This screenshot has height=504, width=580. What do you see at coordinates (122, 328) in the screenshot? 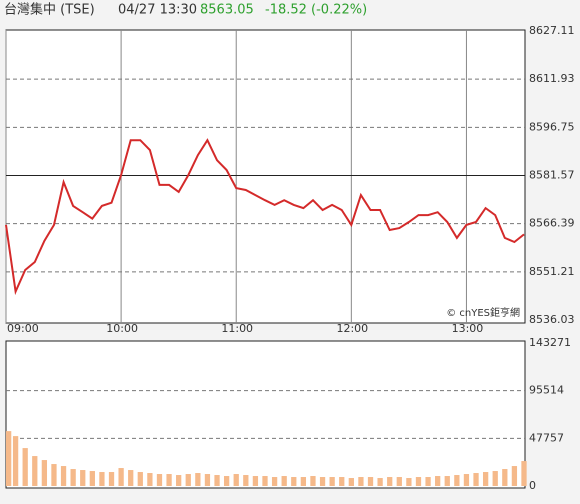
I see `x-tick-label: 10:00` at bounding box center [122, 328].